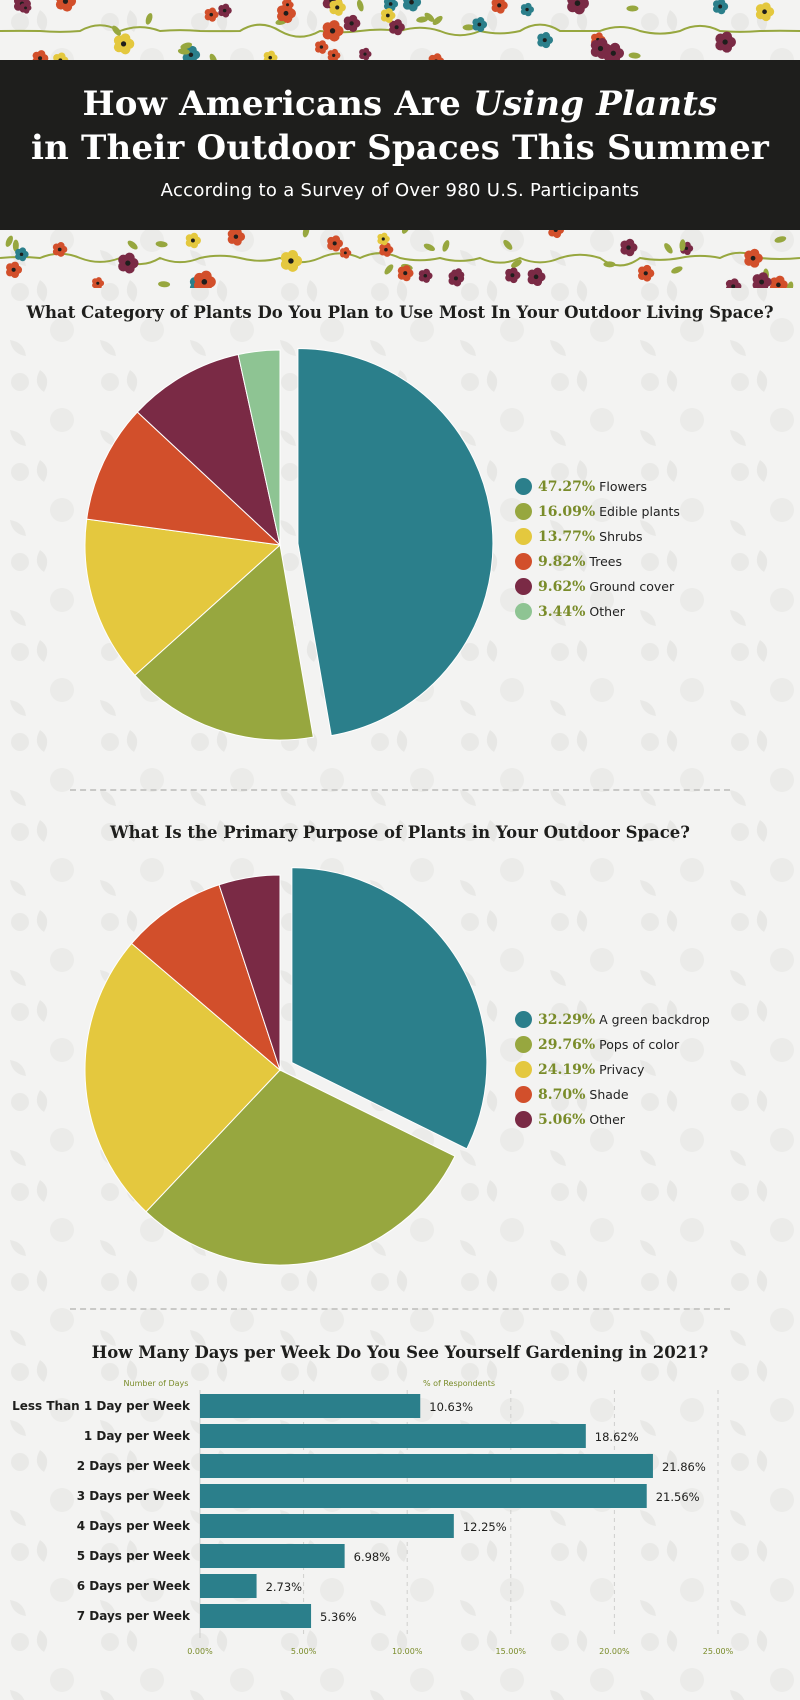 This screenshot has height=1700, width=800. What do you see at coordinates (597, 486) in the screenshot?
I see `legend-item-flowers: 47.27% Flowers` at bounding box center [597, 486].